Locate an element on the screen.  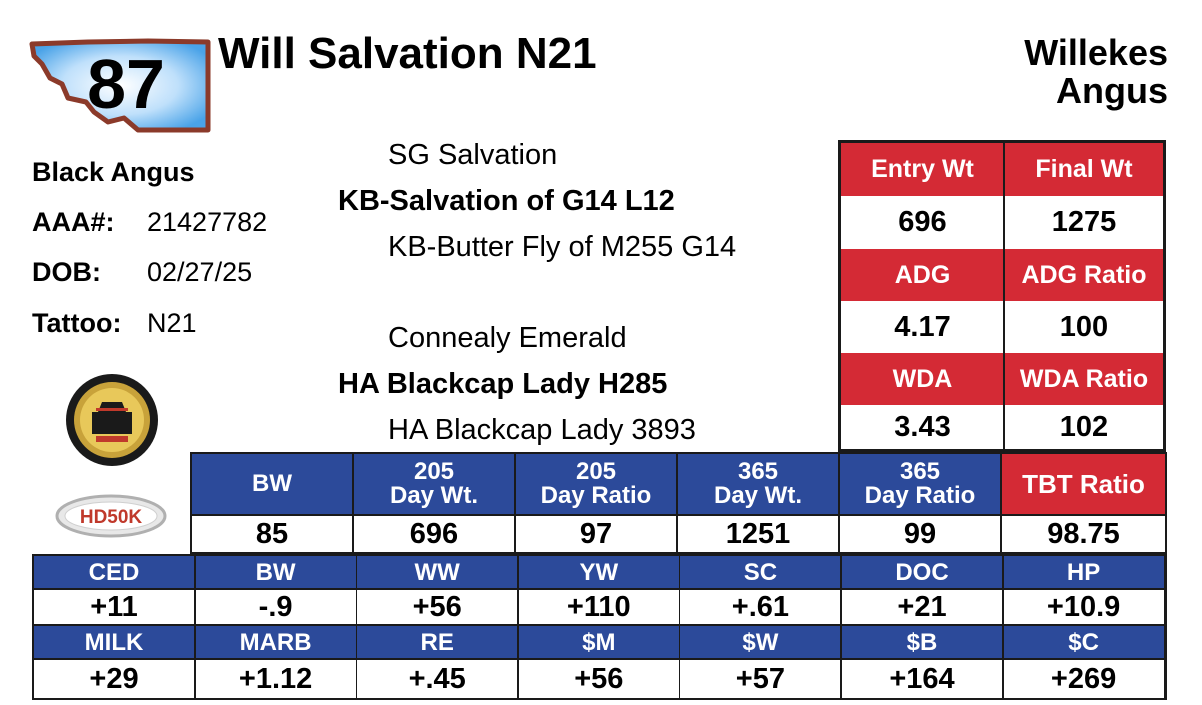
consignor-name: Willekes Angus is located at coordinates (1096, 72).